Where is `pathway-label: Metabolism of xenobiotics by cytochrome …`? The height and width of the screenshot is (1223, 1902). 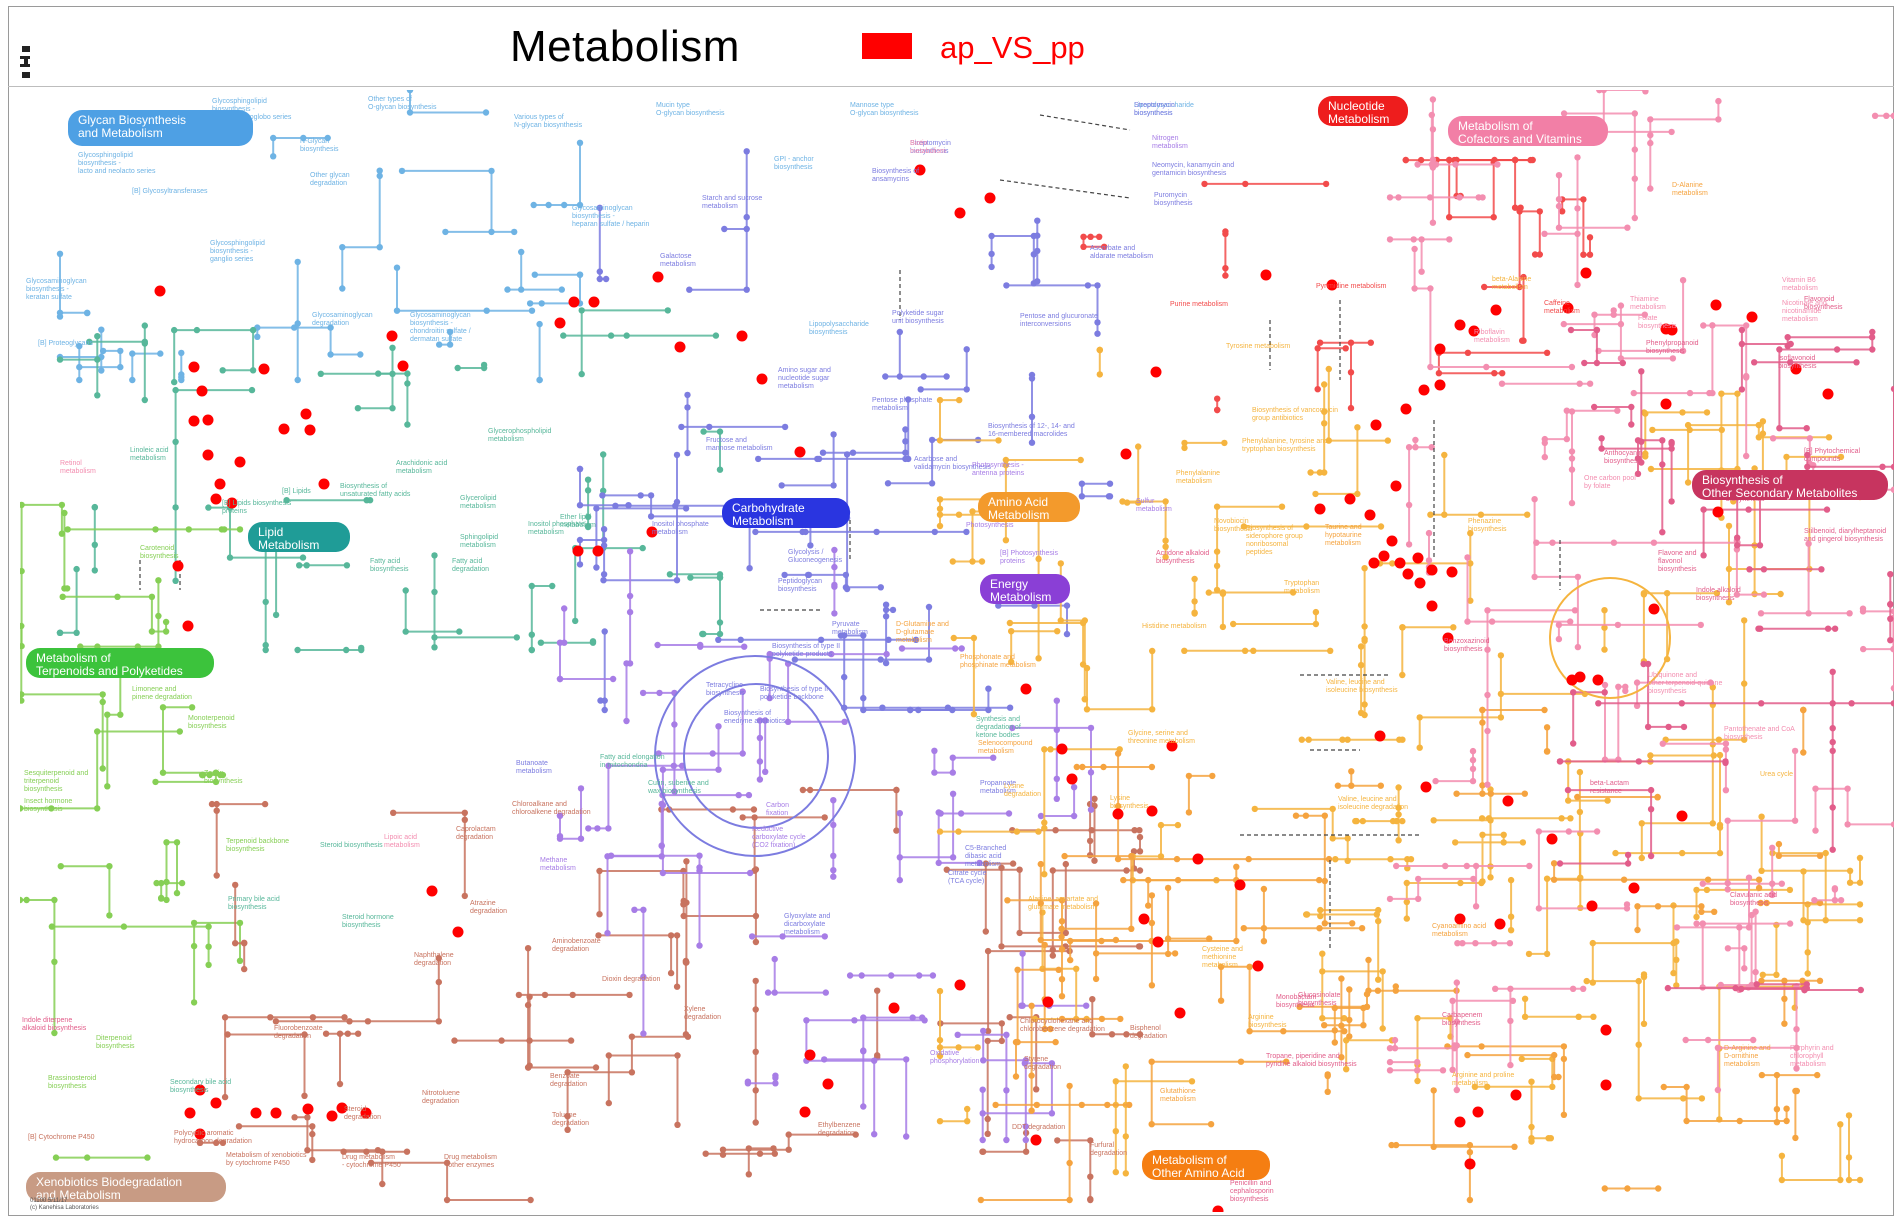 pathway-label: Metabolism of xenobiotics by cytochrome … is located at coordinates (266, 1159).